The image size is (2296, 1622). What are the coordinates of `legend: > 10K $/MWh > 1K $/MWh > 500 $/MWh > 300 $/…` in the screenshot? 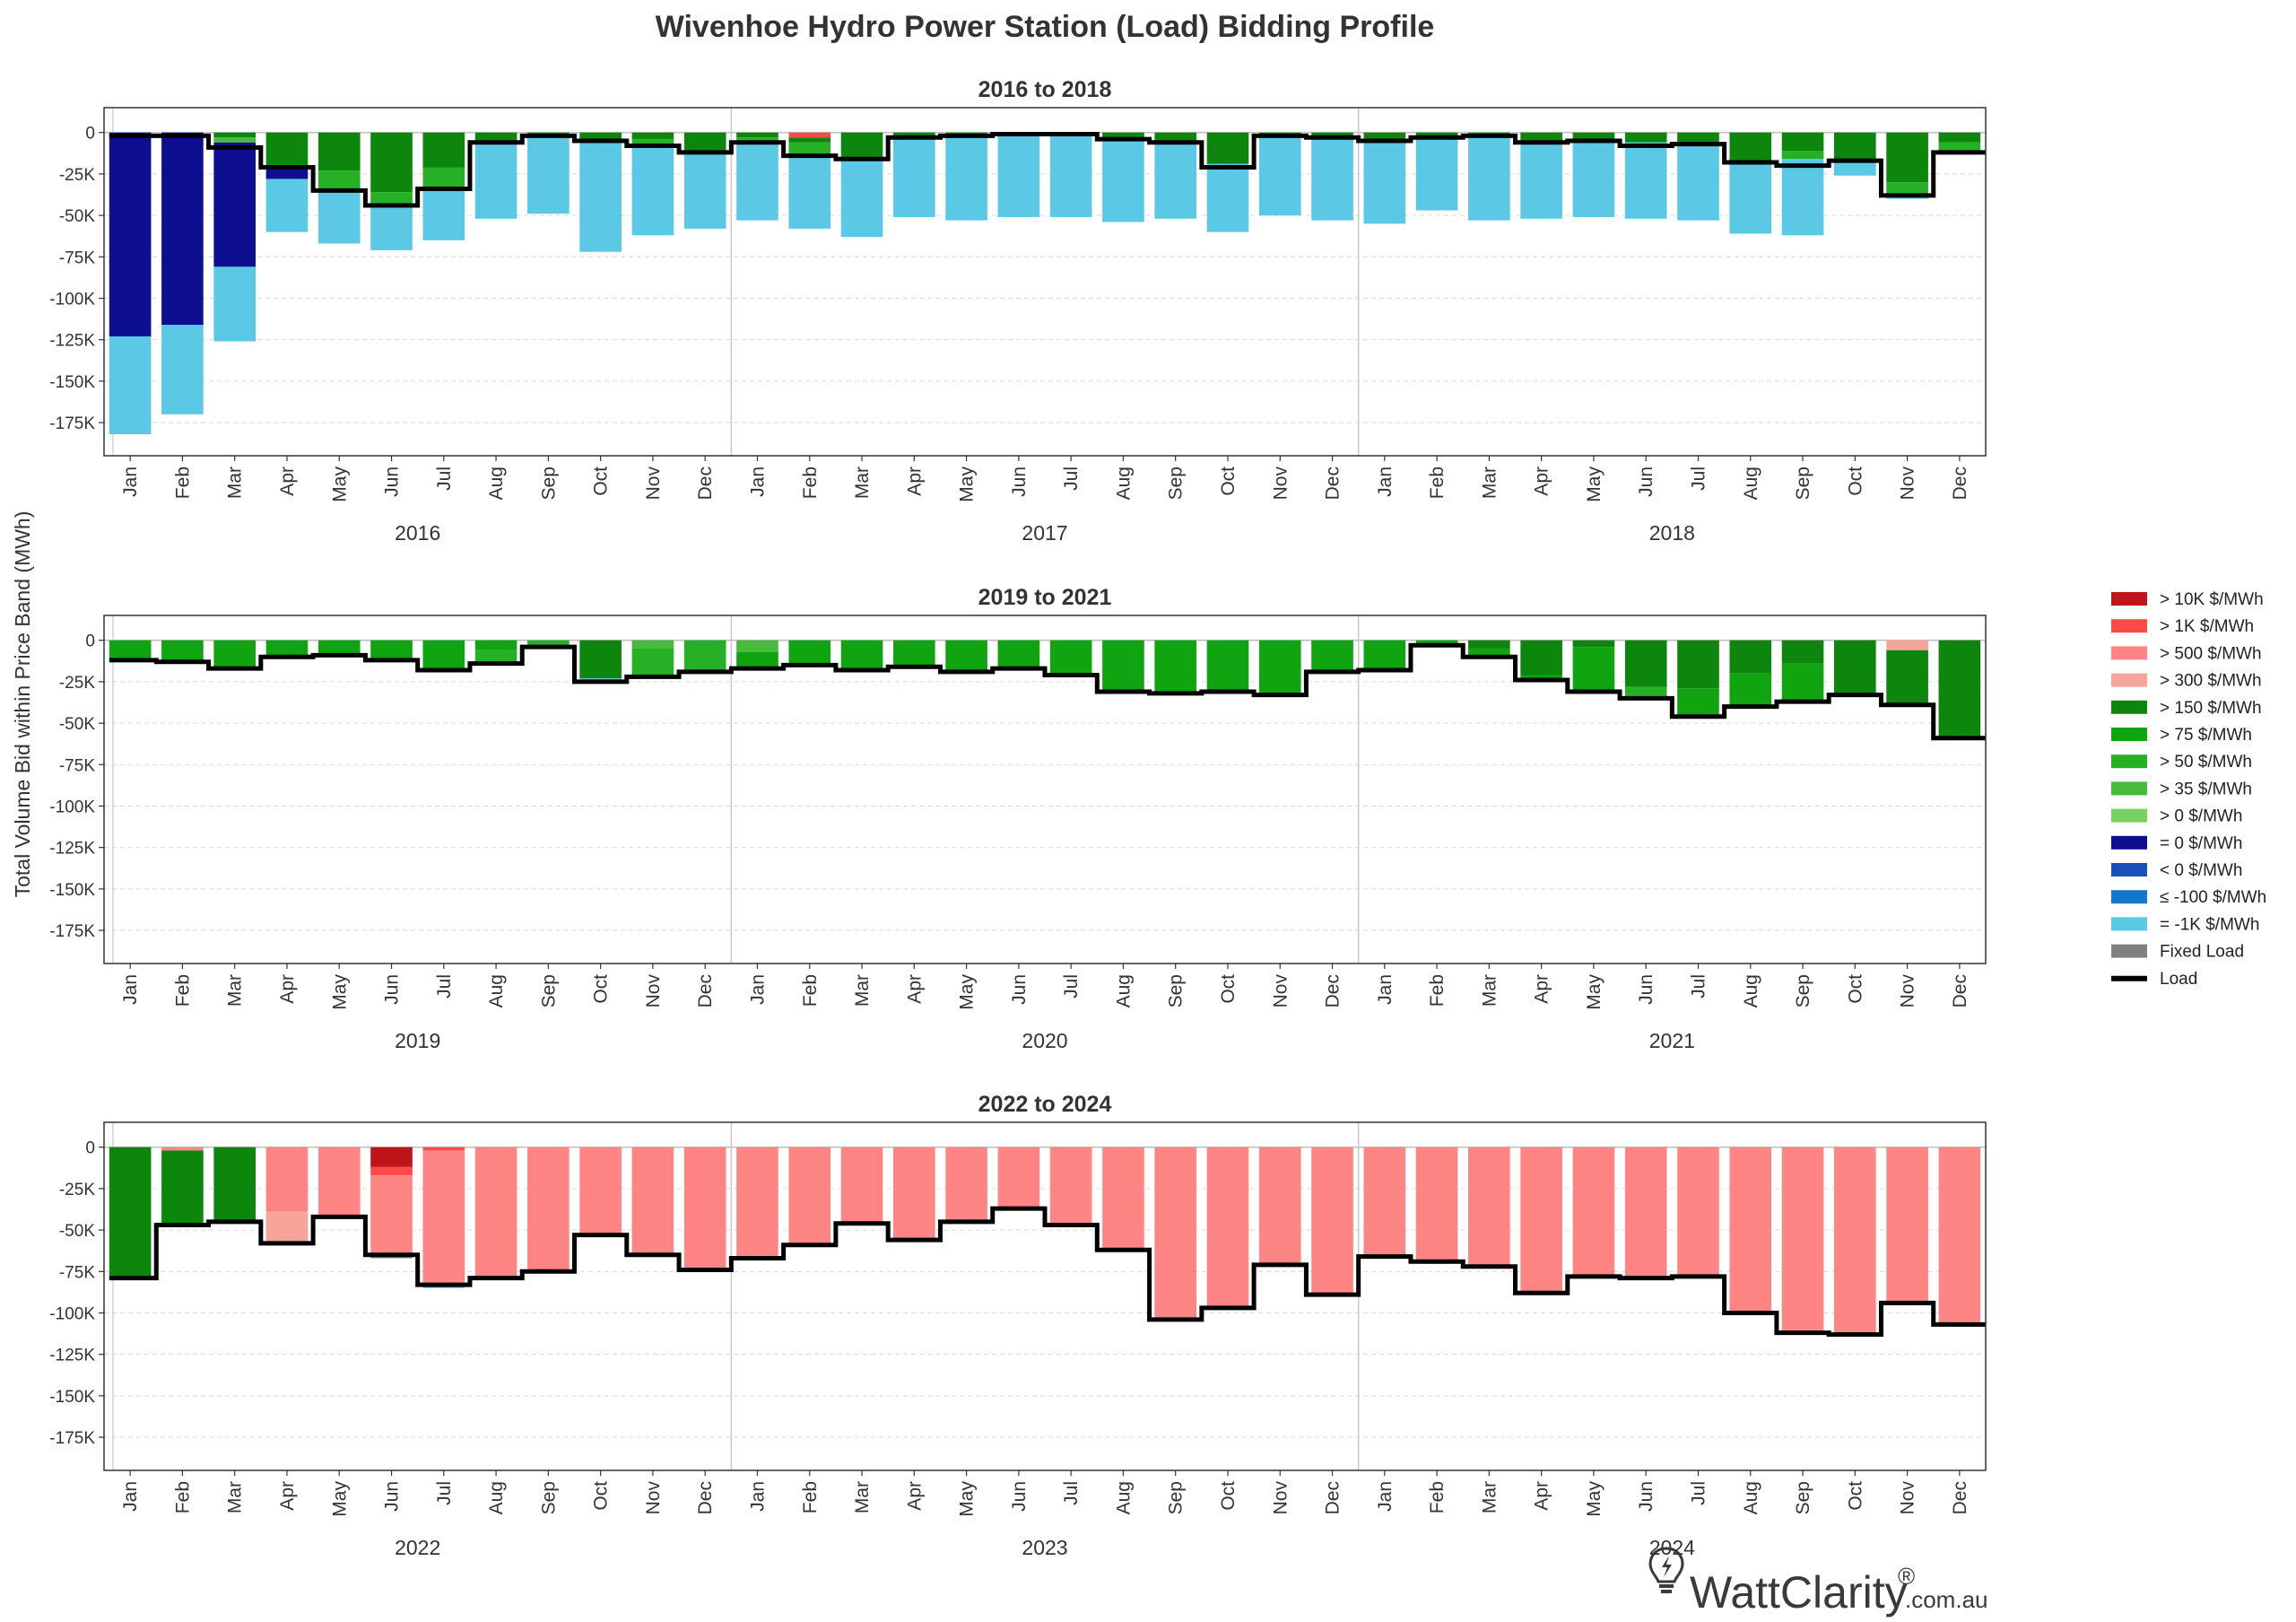 It's located at (2188, 789).